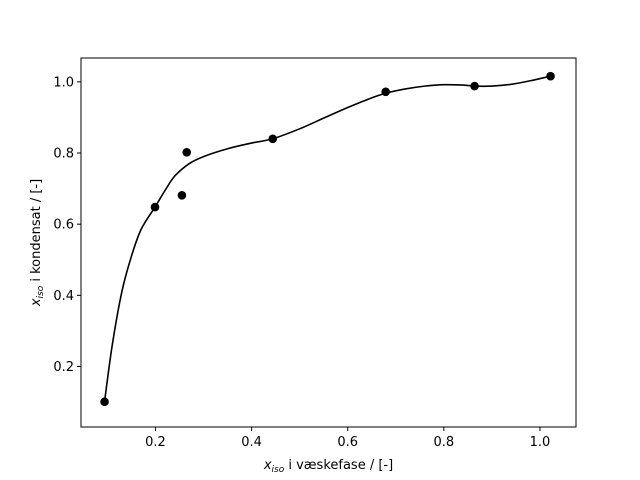 The width and height of the screenshot is (640, 480). What do you see at coordinates (328, 466) in the screenshot?
I see `x-axis-label: xiso i væskefase / [-]` at bounding box center [328, 466].